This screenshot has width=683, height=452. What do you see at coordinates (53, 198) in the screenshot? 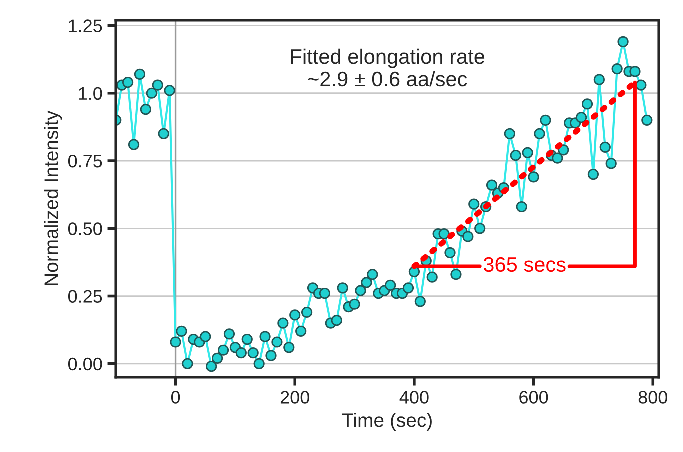
I see `y-axis-title: Normalized Intensity` at bounding box center [53, 198].